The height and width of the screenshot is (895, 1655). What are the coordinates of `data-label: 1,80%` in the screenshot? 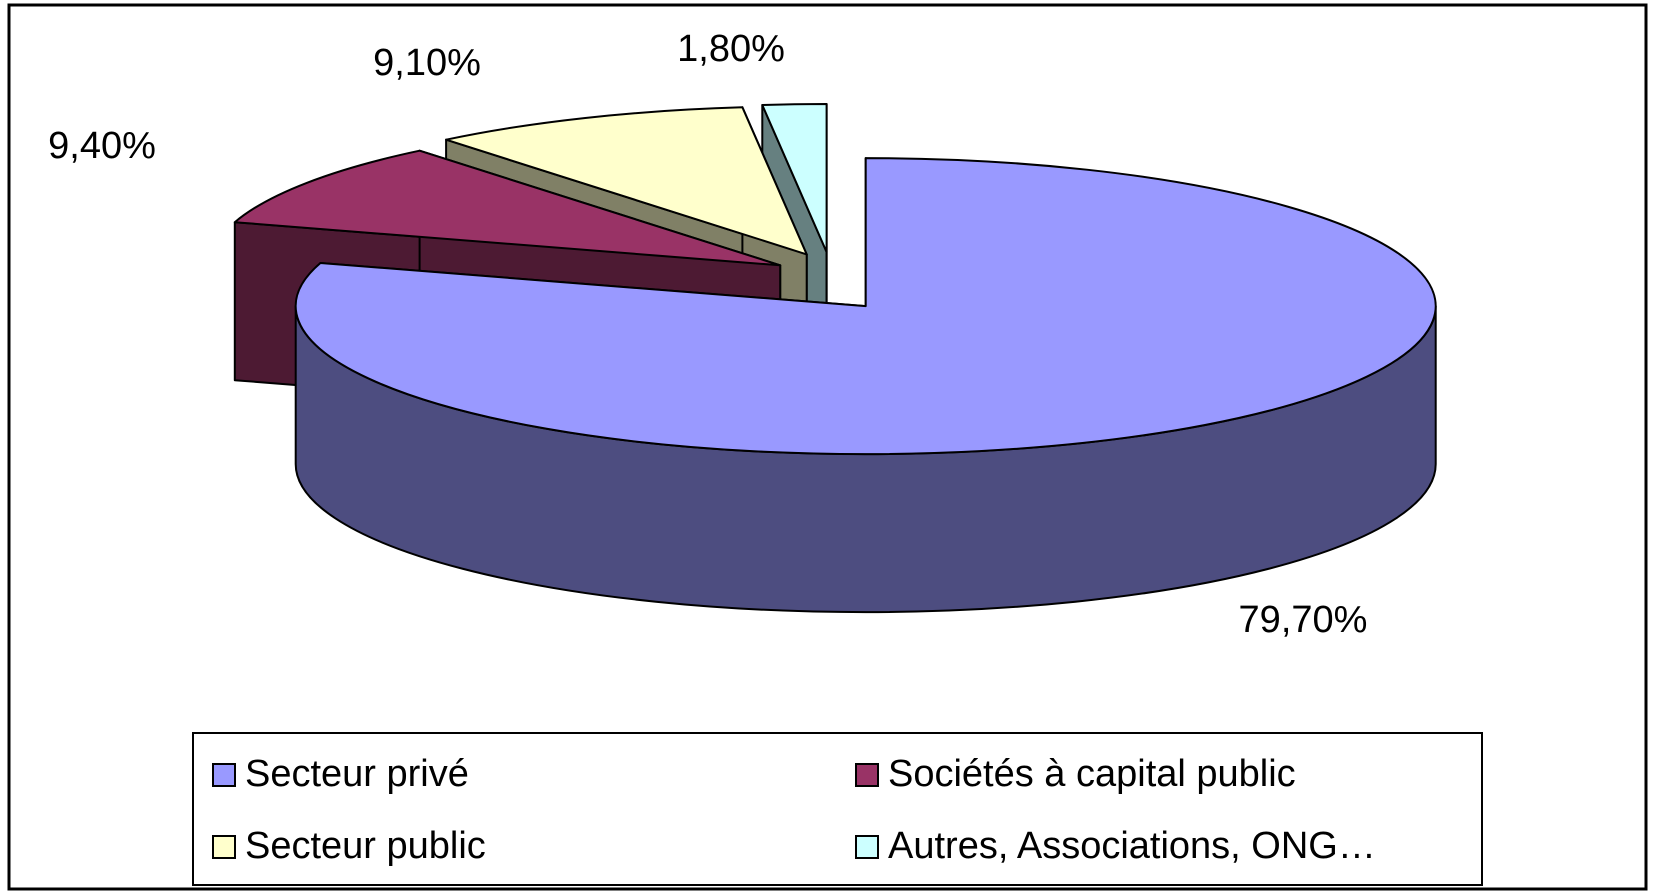 It's located at (731, 49).